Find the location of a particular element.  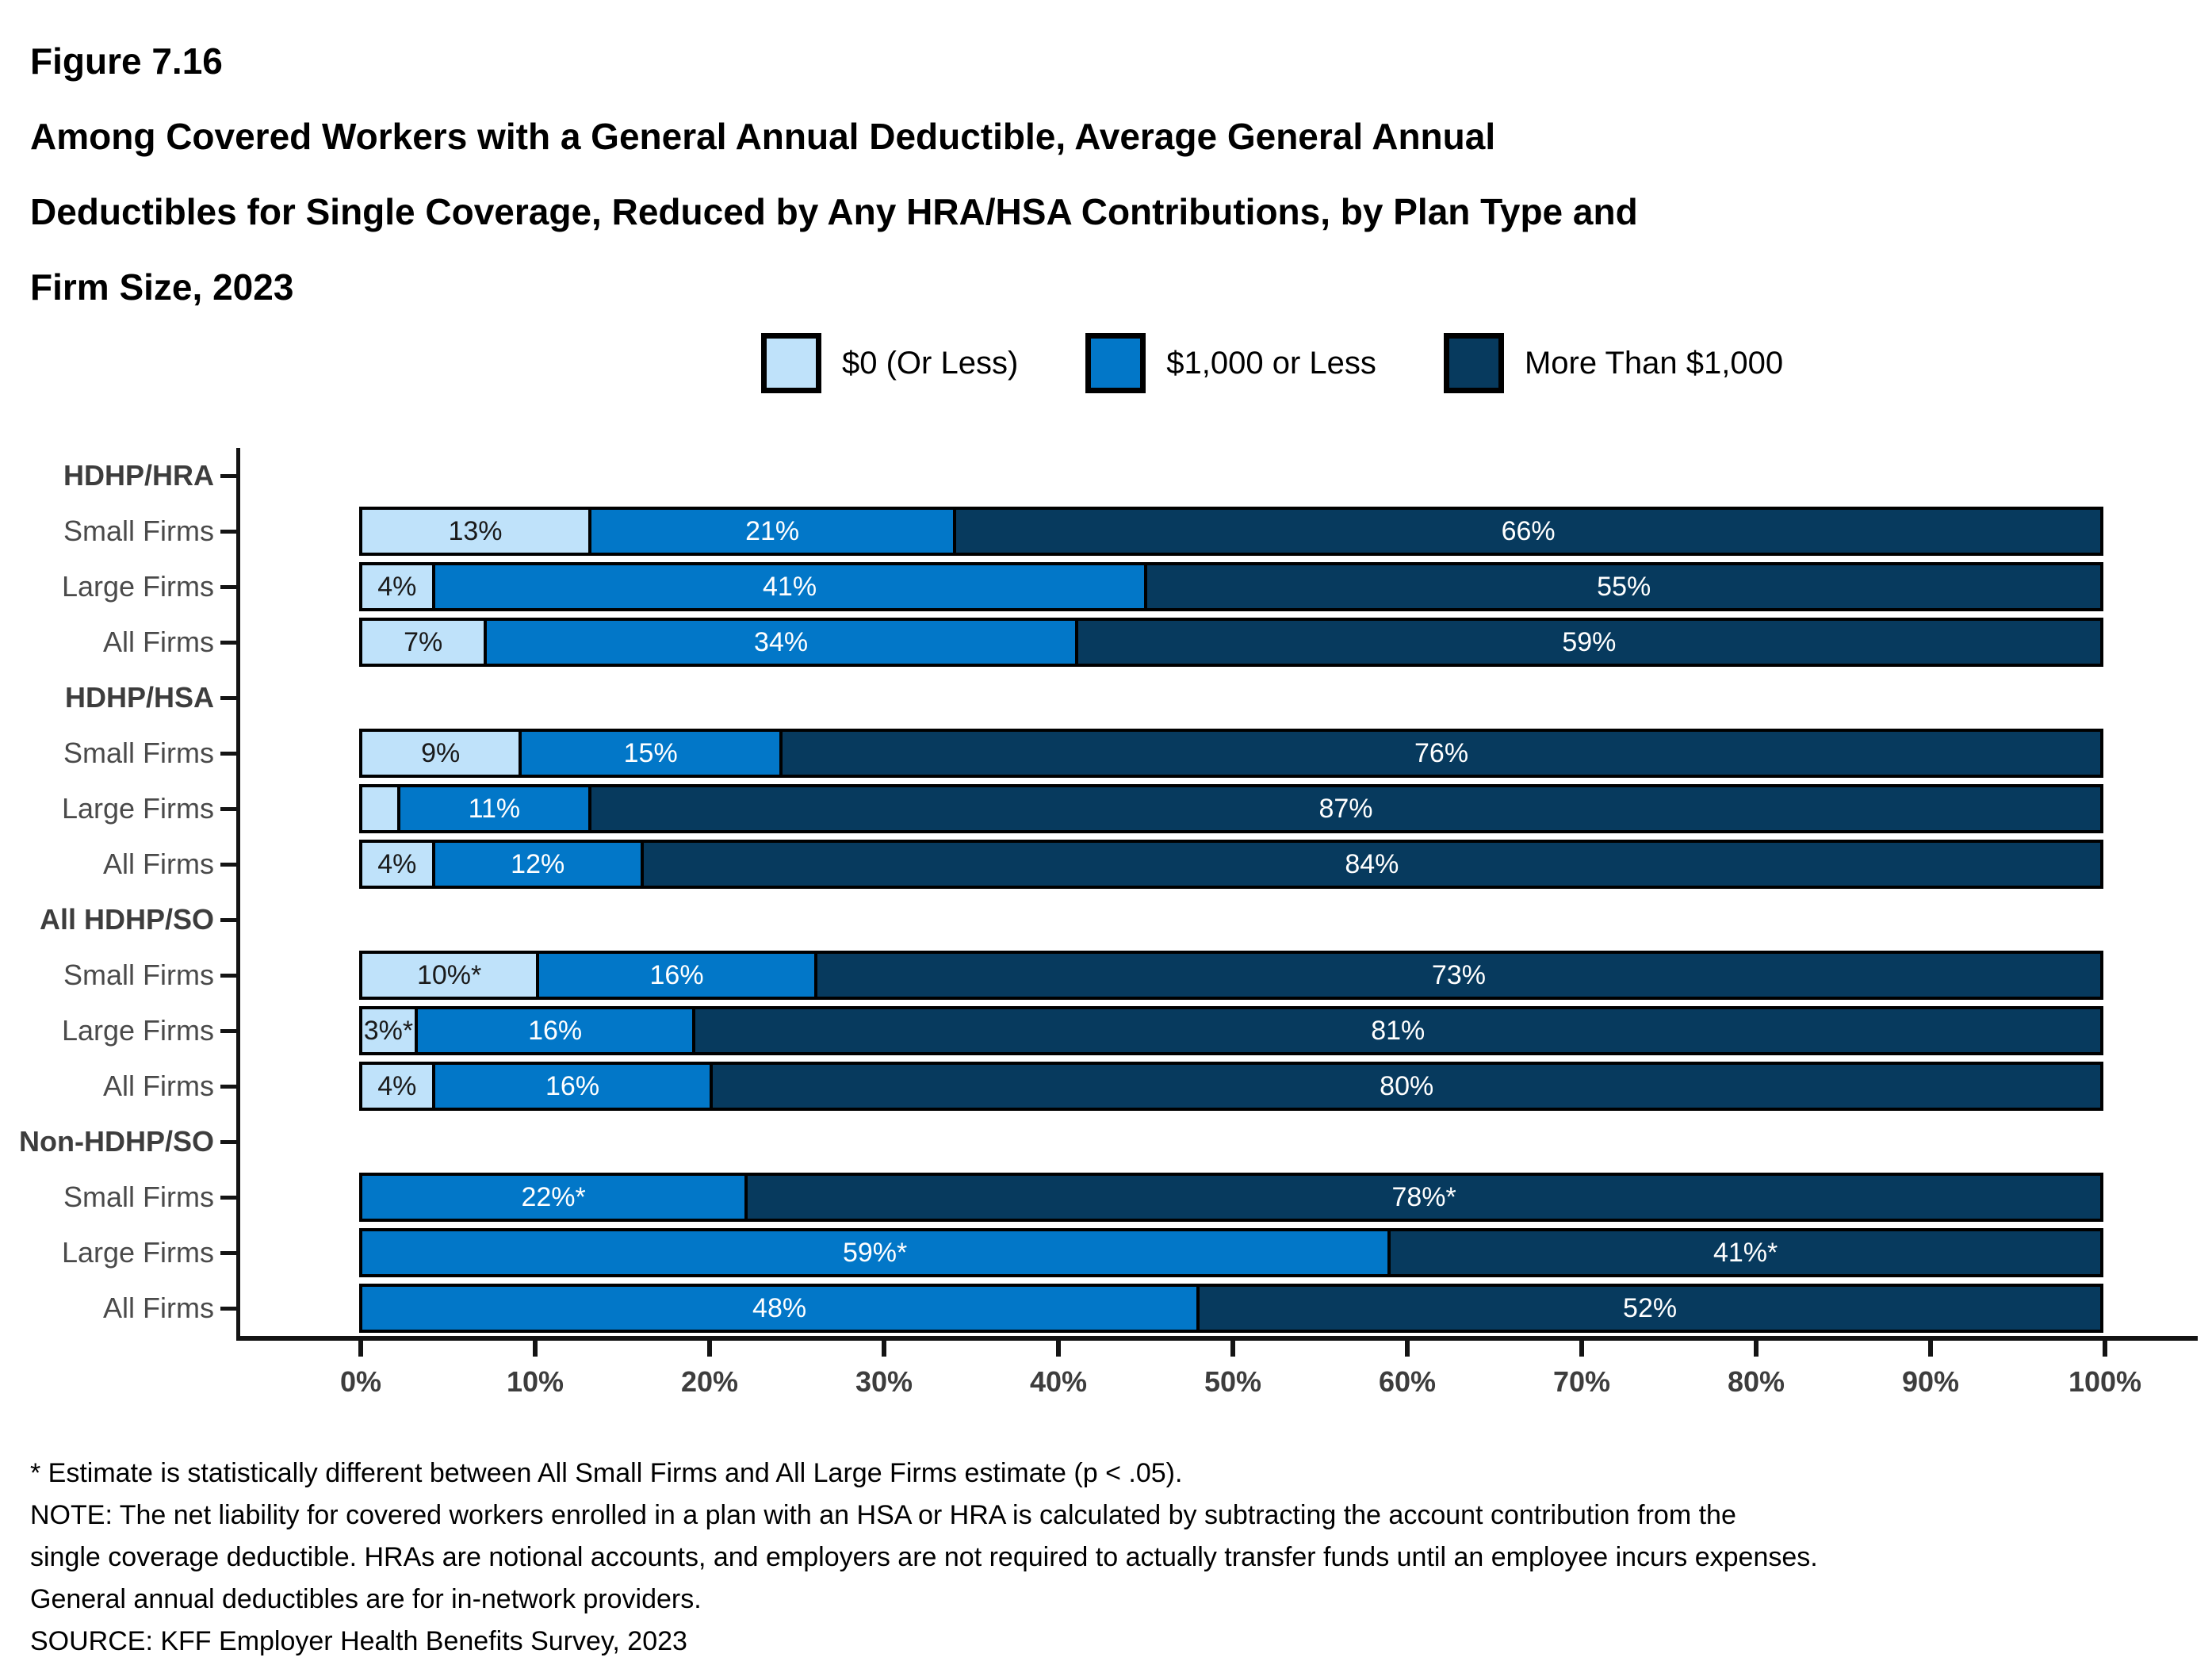

stacked-bar: 9% 15% 76% is located at coordinates (1231, 753).